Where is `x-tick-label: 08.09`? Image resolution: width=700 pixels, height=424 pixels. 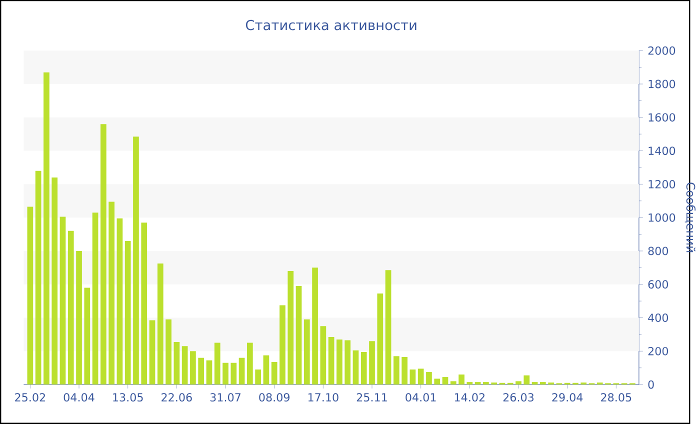
x-tick-label: 08.09 is located at coordinates (274, 397).